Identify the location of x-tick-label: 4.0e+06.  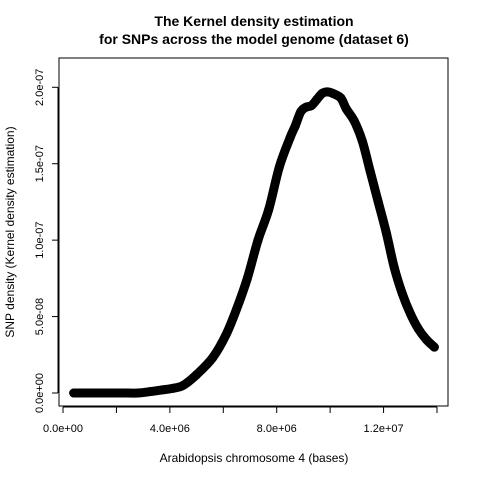
(170, 429).